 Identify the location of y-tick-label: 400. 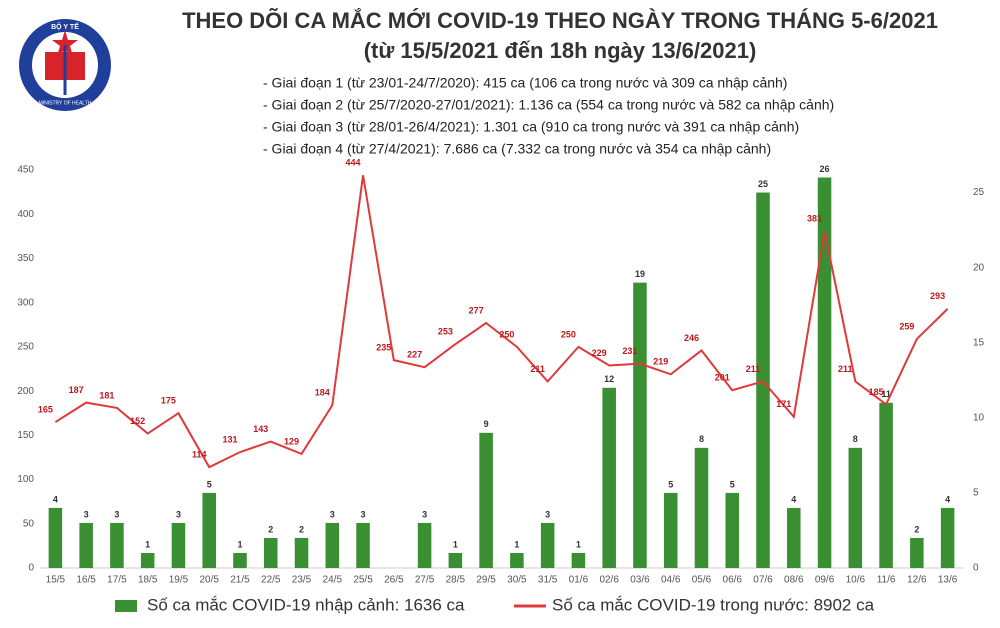
(25, 214).